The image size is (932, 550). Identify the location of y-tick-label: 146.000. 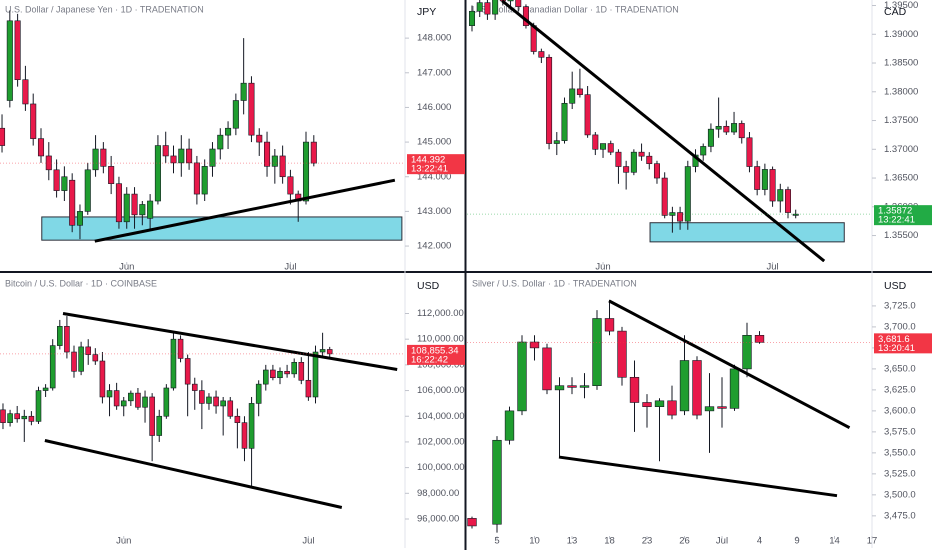
(434, 107).